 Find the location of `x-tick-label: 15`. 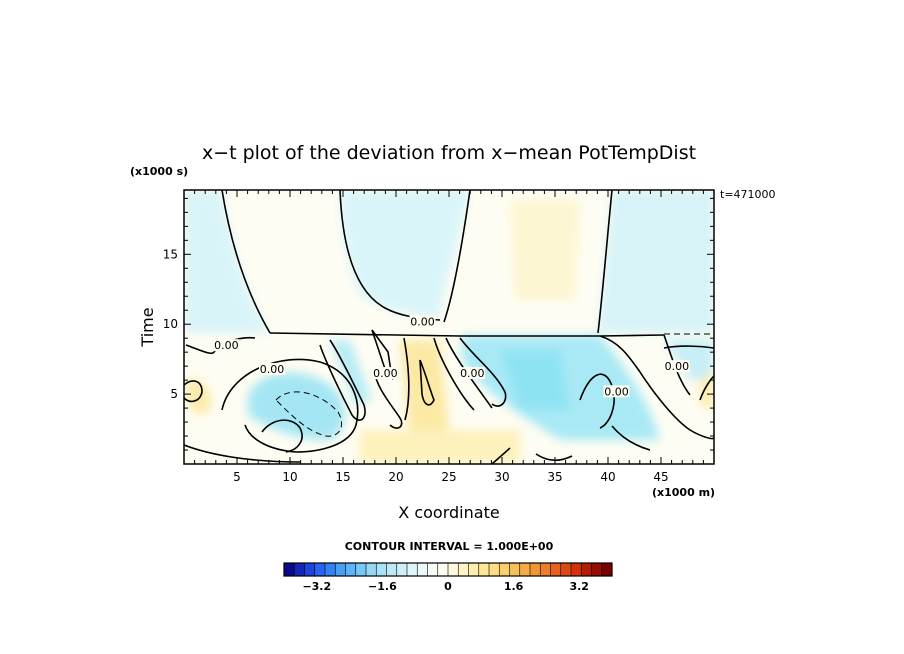

x-tick-label: 15 is located at coordinates (342, 477).